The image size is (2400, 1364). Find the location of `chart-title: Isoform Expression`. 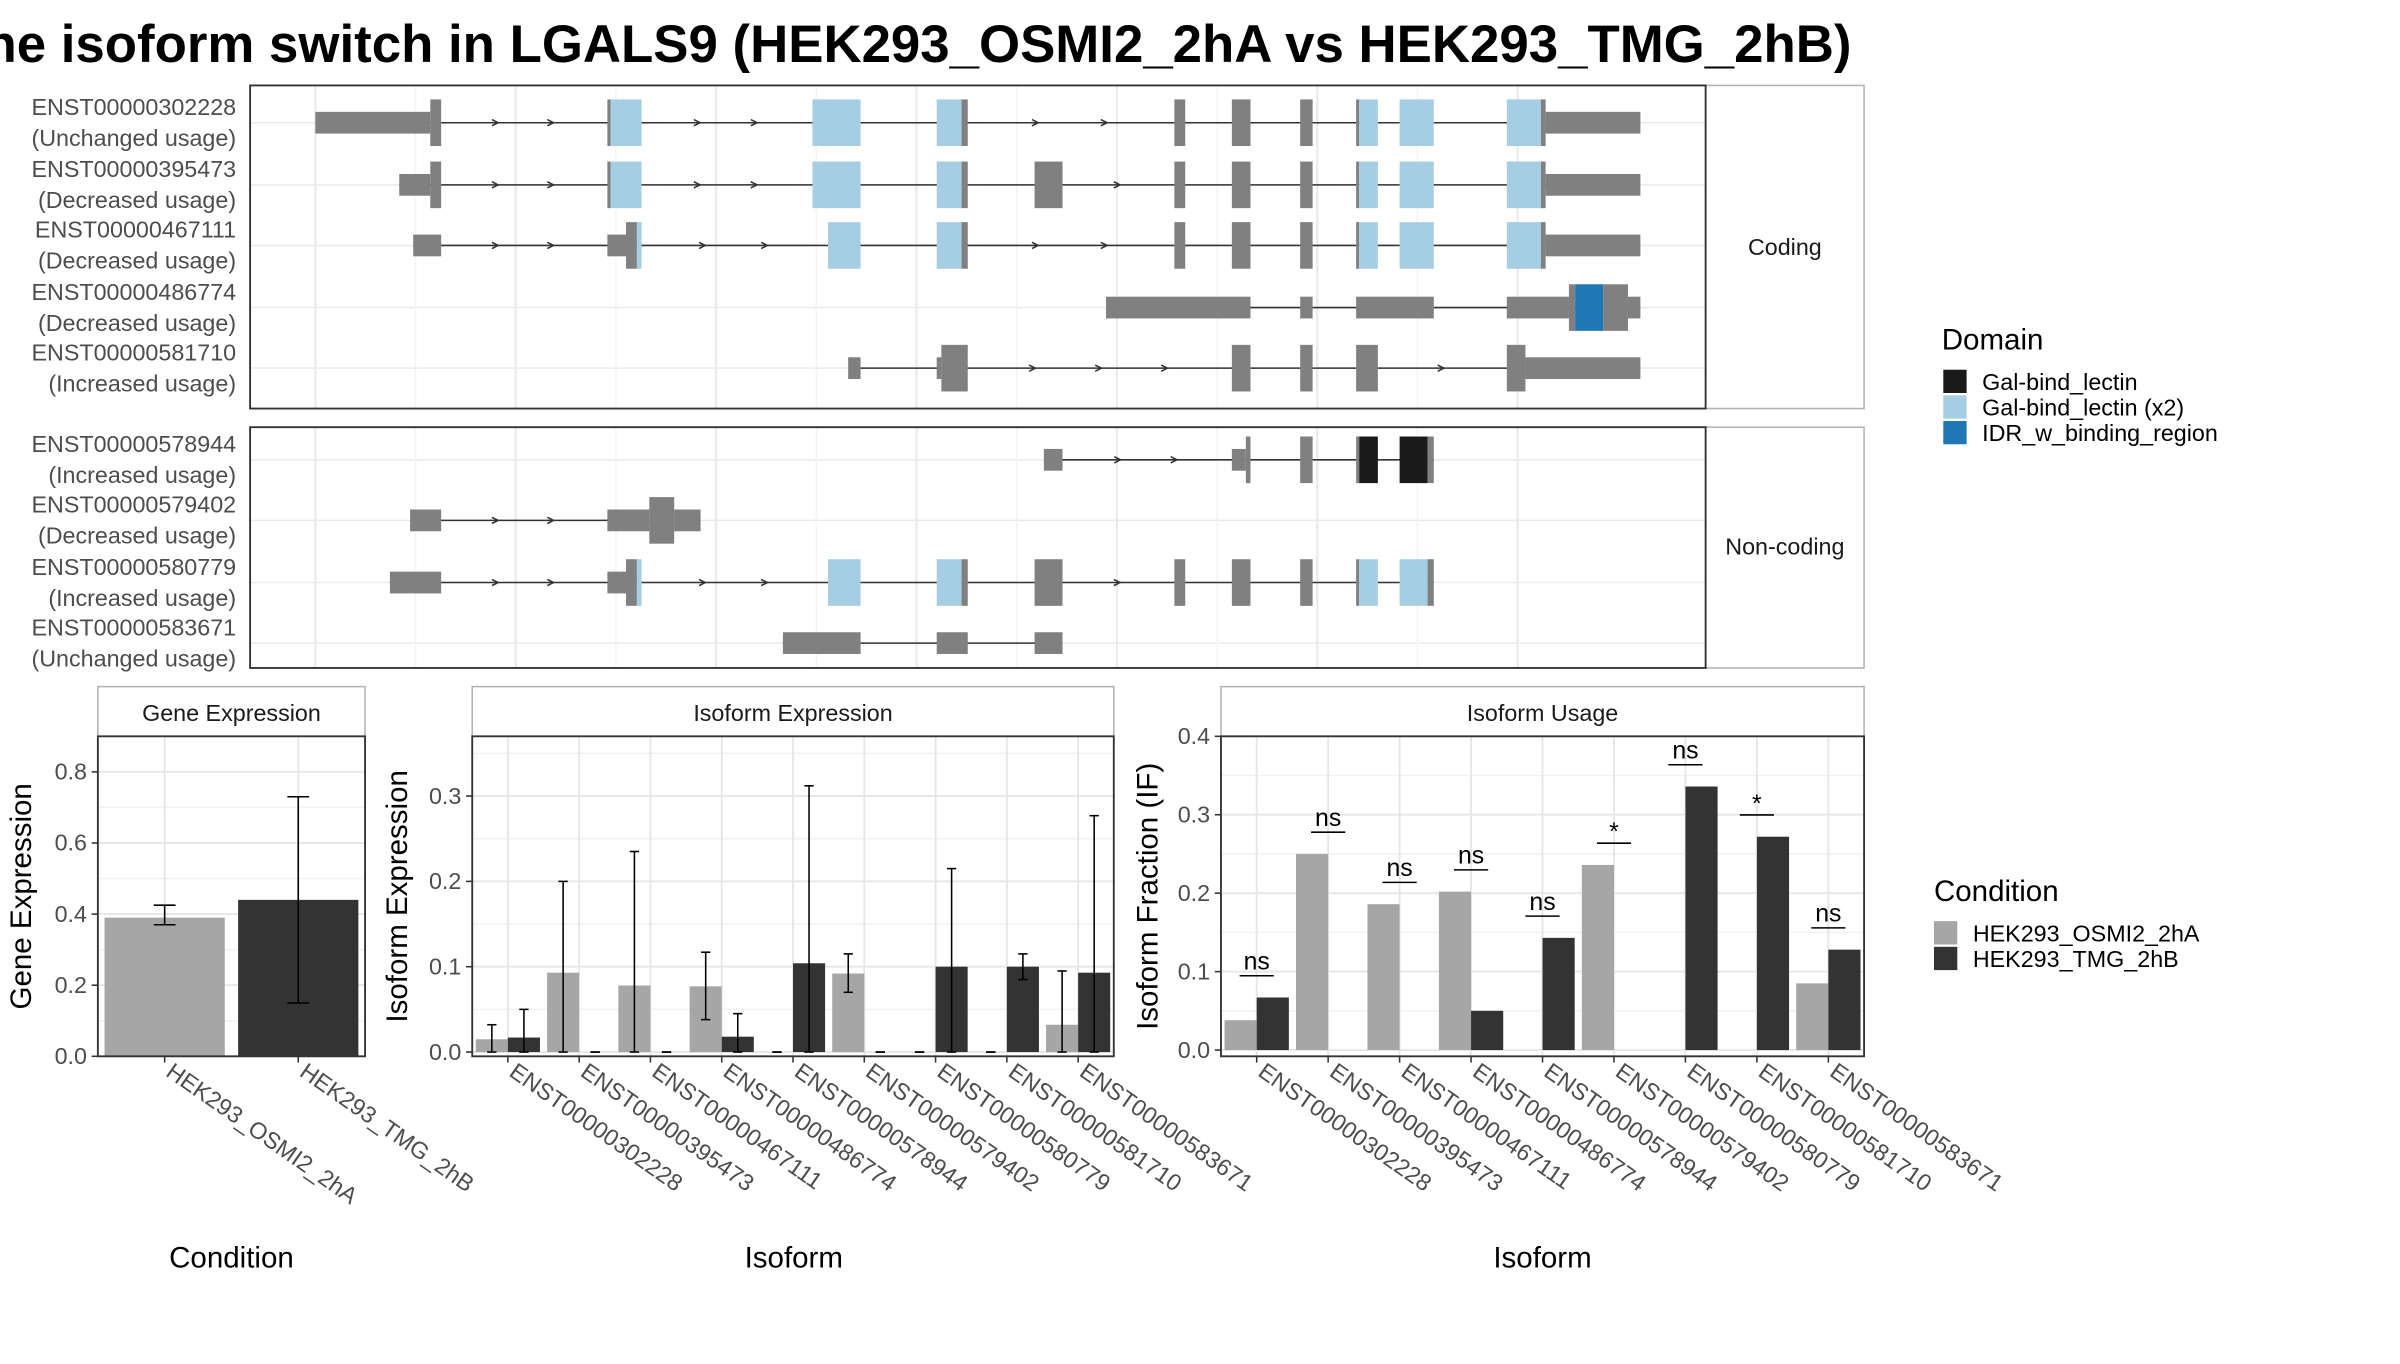

chart-title: Isoform Expression is located at coordinates (792, 713).